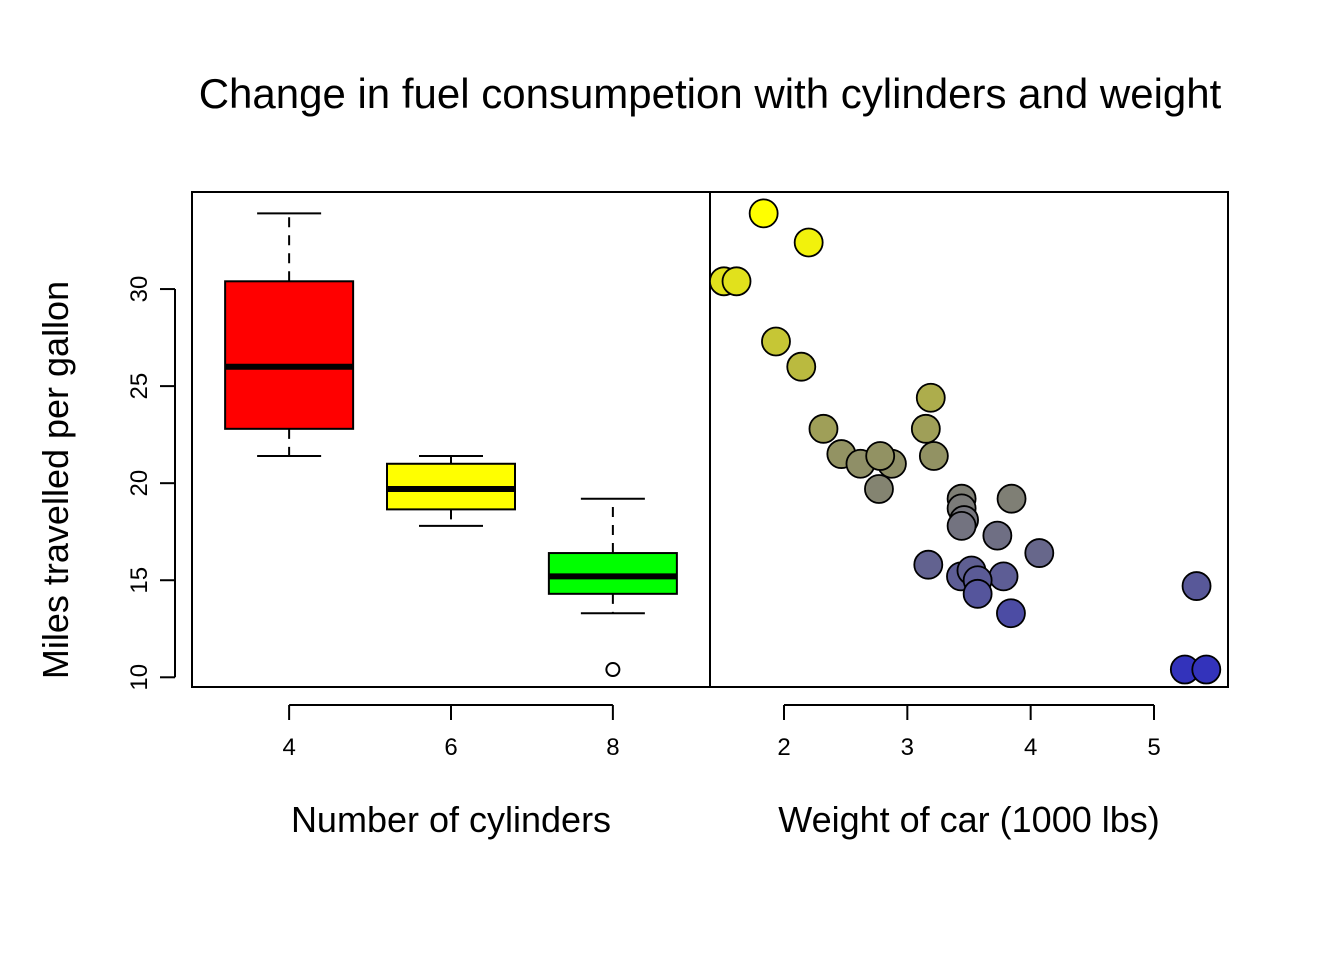 Image resolution: width=1344 pixels, height=960 pixels. I want to click on y-tick-label: 15, so click(139, 580).